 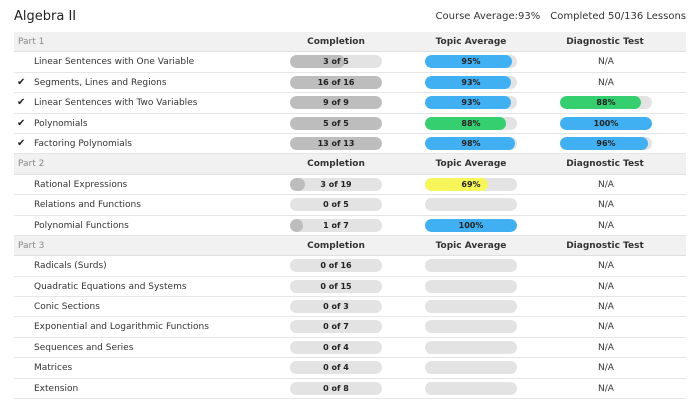 I want to click on topic-average-label: 93%, so click(x=471, y=103).